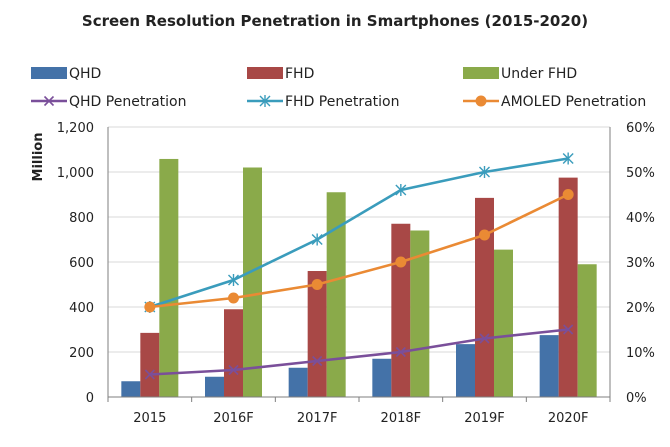 Image resolution: width=670 pixels, height=447 pixels. I want to click on legend-label-fhd: FHD, so click(299, 74).